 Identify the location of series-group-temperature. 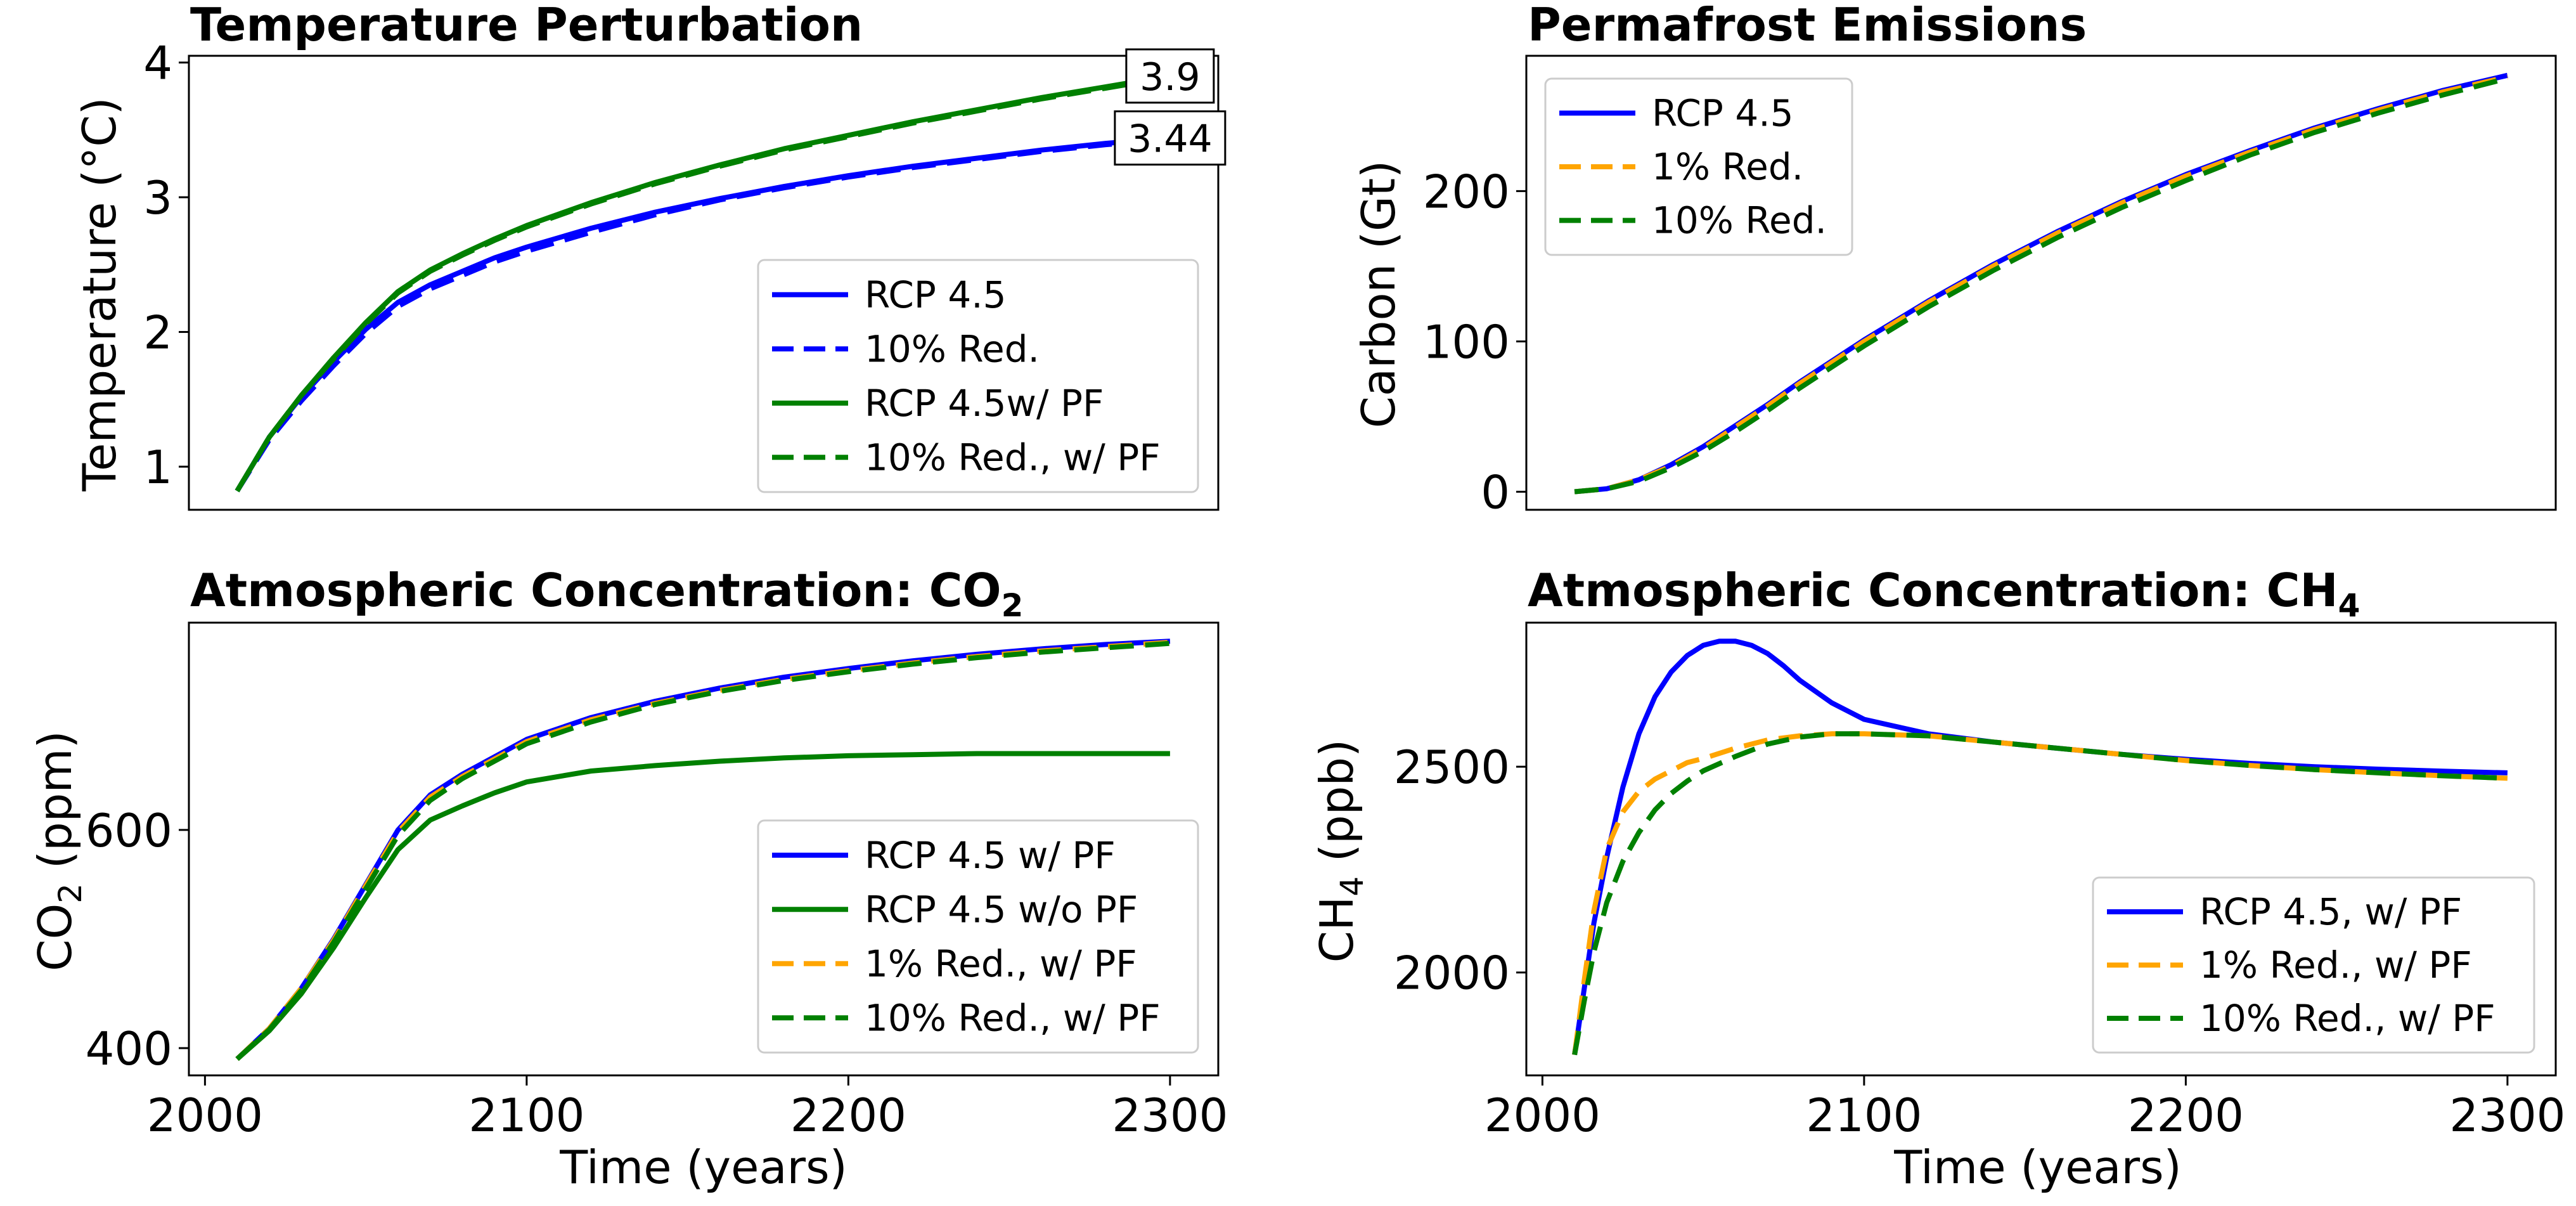
(703, 283).